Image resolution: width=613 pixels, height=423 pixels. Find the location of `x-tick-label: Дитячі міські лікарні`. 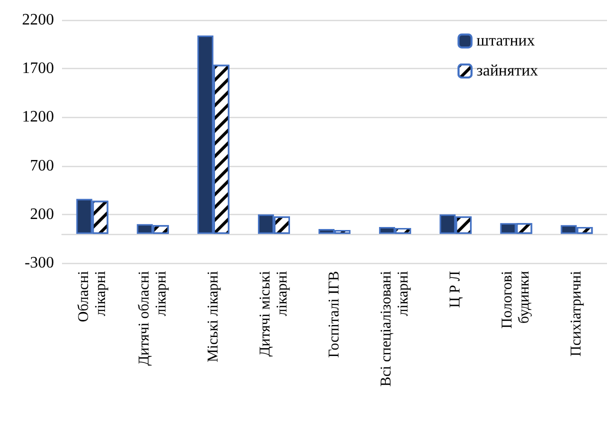

x-tick-label: Дитячі міські лікарні is located at coordinates (273, 314).